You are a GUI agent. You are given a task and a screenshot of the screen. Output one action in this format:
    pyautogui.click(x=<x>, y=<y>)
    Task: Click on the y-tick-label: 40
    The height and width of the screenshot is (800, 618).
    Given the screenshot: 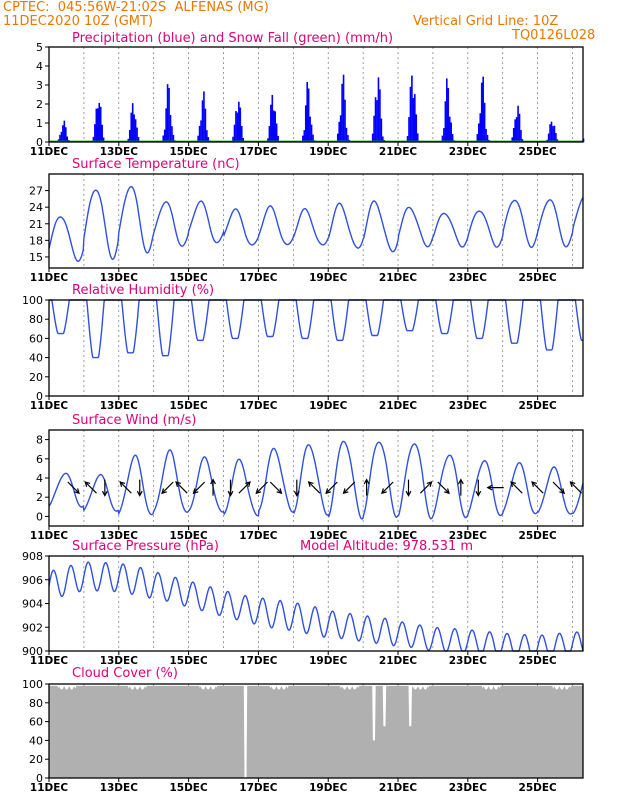 What is the action you would take?
    pyautogui.click(x=36, y=358)
    